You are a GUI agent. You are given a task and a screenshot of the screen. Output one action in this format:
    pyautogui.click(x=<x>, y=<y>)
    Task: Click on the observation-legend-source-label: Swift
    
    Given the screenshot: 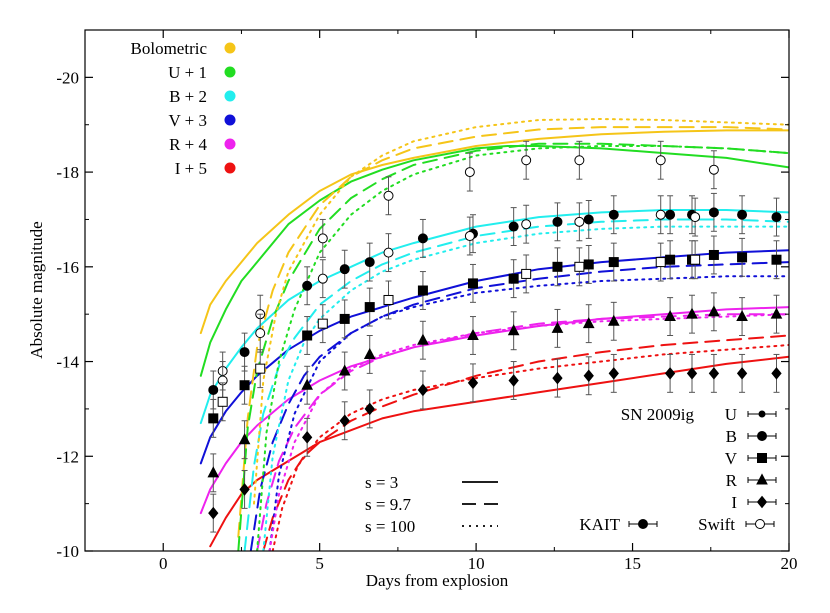 What is the action you would take?
    pyautogui.click(x=716, y=524)
    